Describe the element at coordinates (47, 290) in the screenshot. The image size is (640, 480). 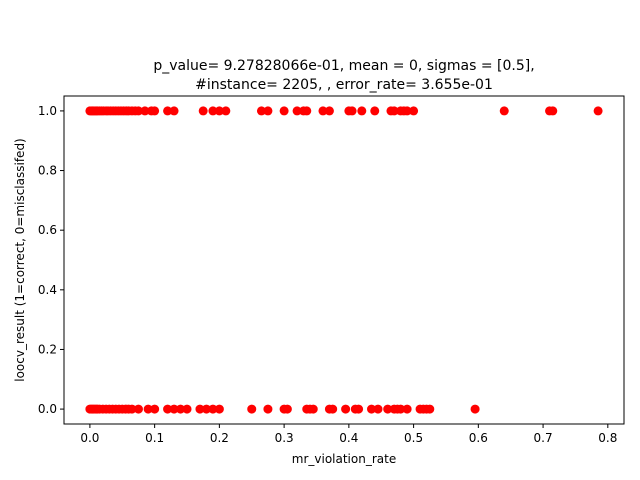
I see `y-tick-label: 0.4` at that location.